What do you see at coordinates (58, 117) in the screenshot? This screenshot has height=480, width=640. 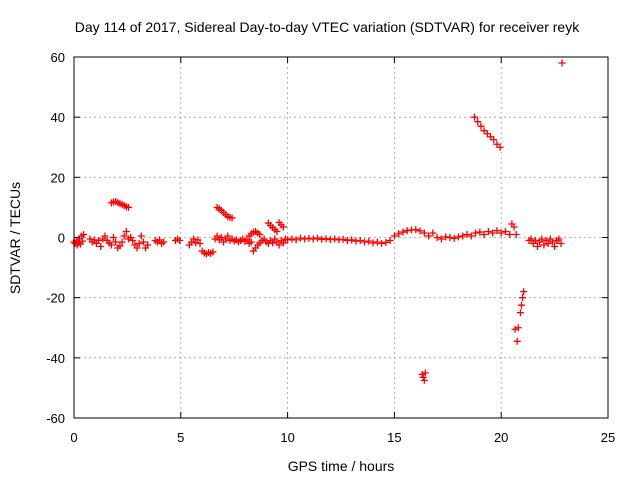 I see `y-tick-label: 40` at bounding box center [58, 117].